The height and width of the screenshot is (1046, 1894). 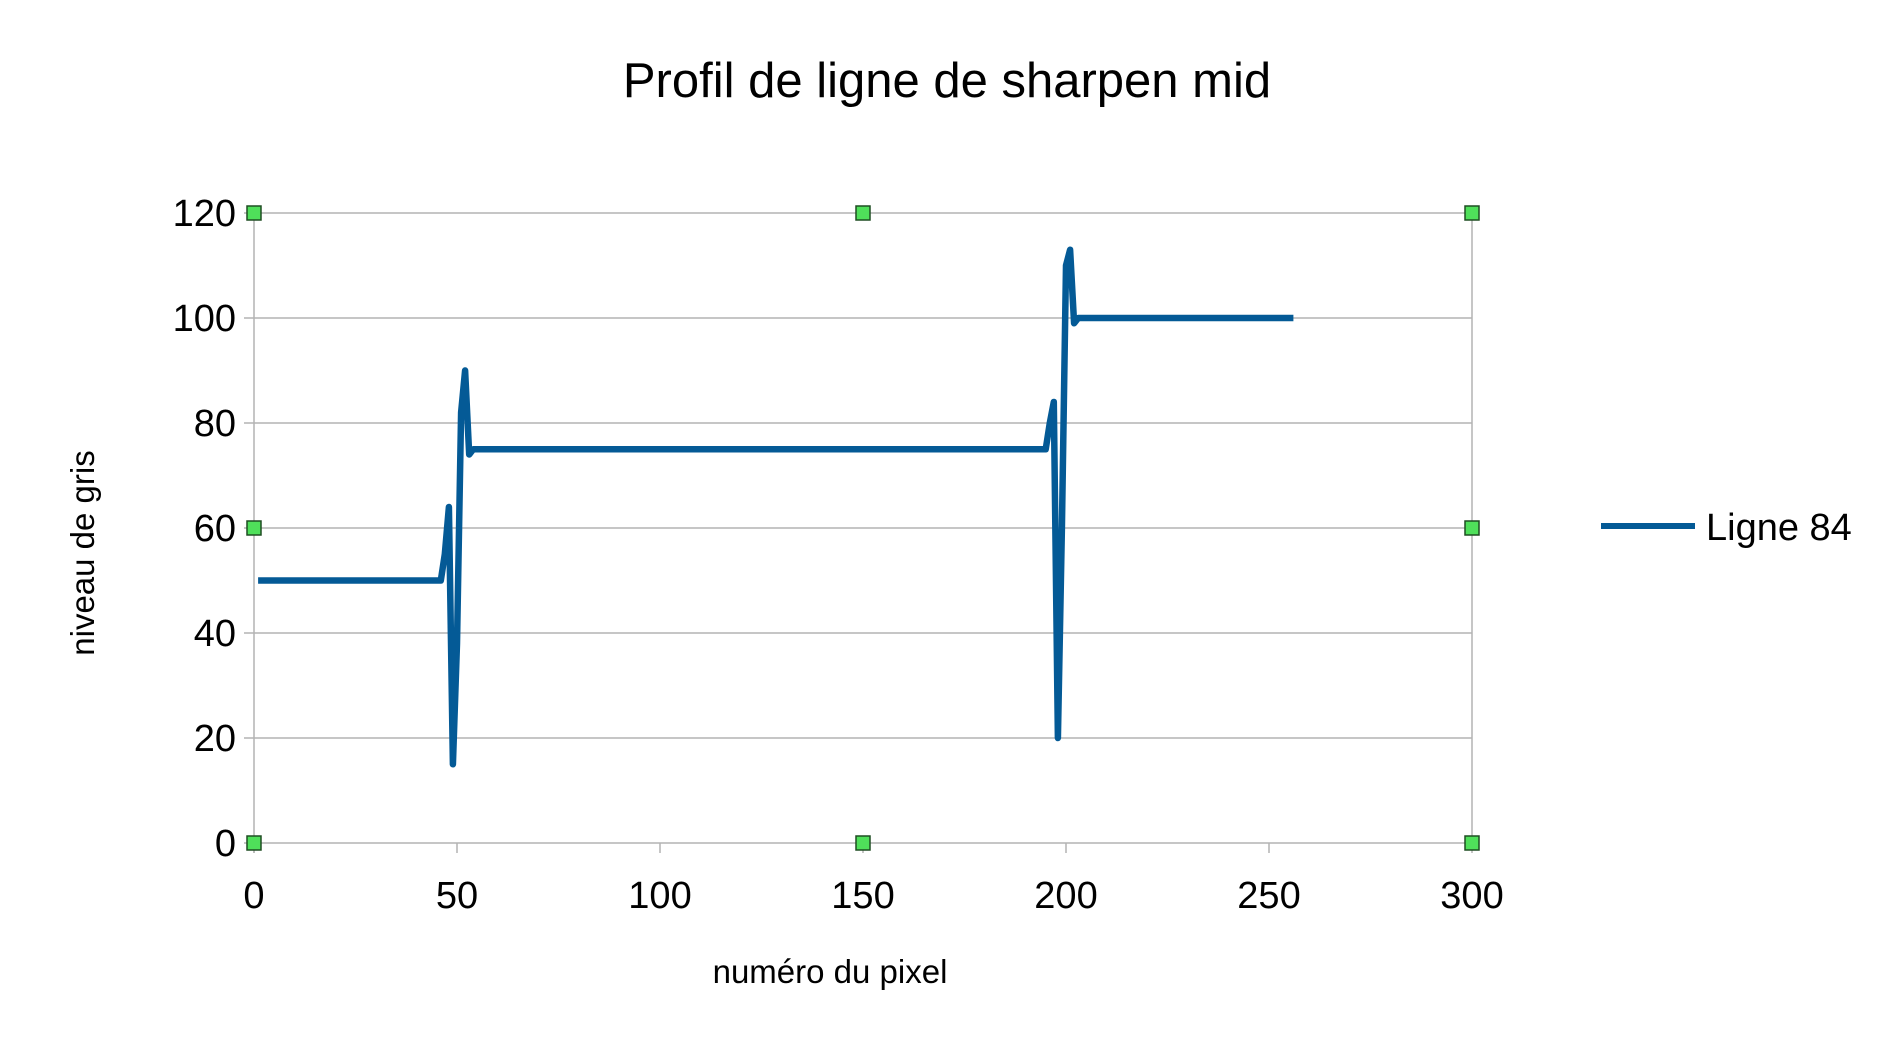 What do you see at coordinates (947, 81) in the screenshot?
I see `chart-title: Profil de ligne de sharpen mid` at bounding box center [947, 81].